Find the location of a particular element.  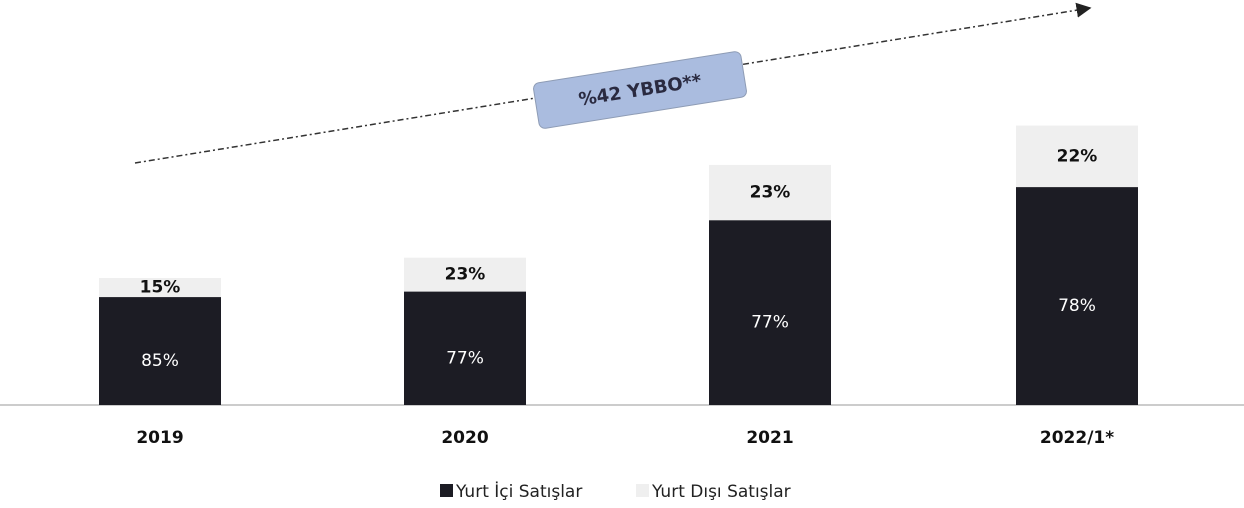

legend-label: Yurt İçi Satışlar is located at coordinates (518, 491).